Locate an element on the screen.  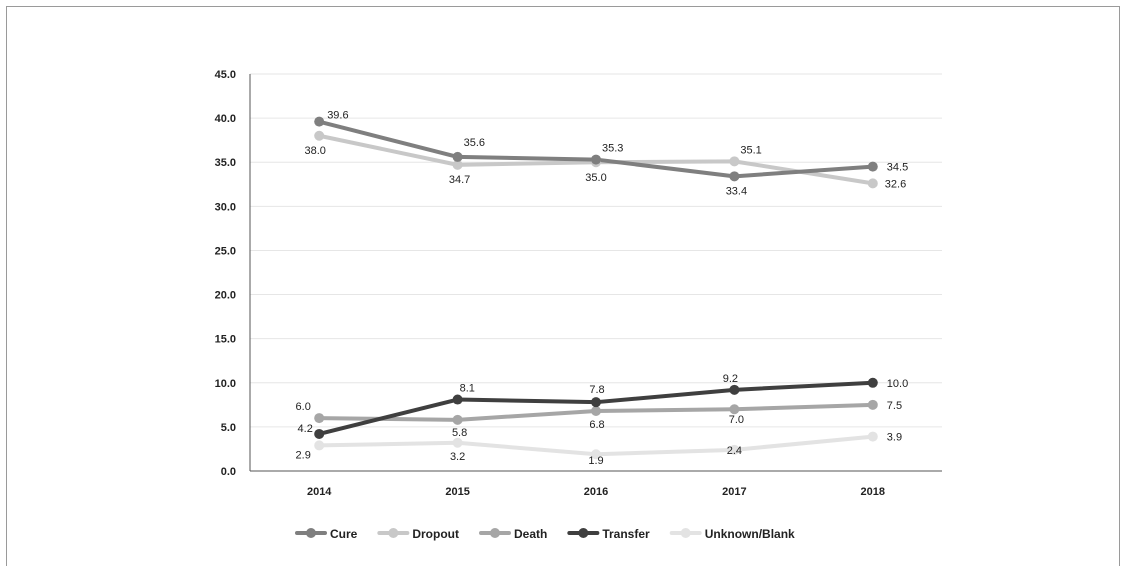
legend-label: Cure is located at coordinates (344, 534).